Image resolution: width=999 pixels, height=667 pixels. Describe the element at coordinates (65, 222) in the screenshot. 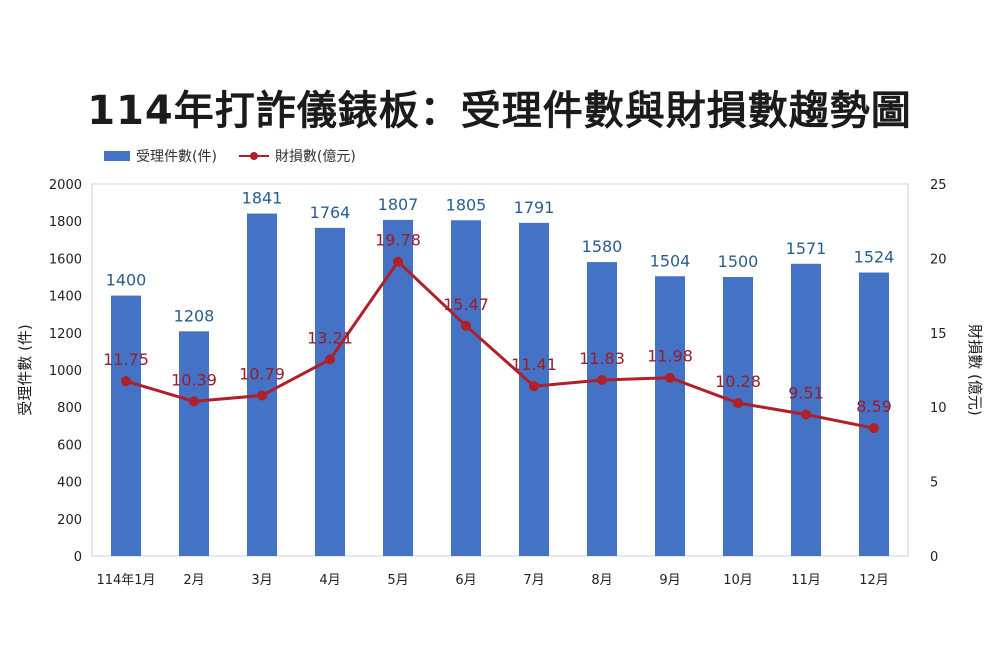

I see `y-tick-label: 1800` at that location.